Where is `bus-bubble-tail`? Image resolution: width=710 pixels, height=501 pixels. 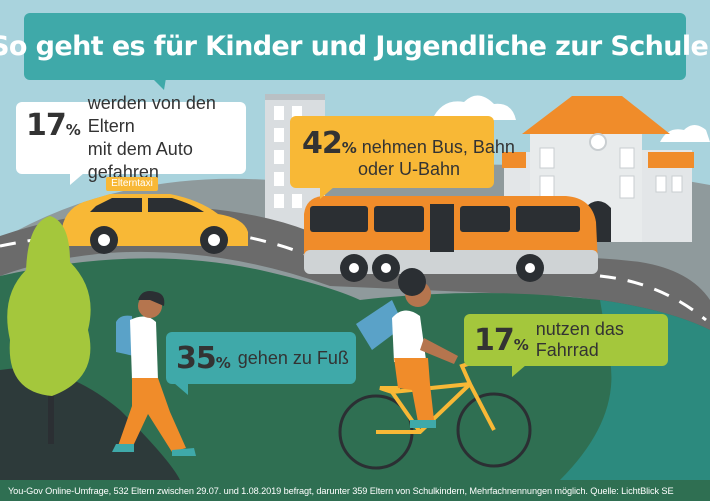
bus-bubble-tail is located at coordinates (327, 193).